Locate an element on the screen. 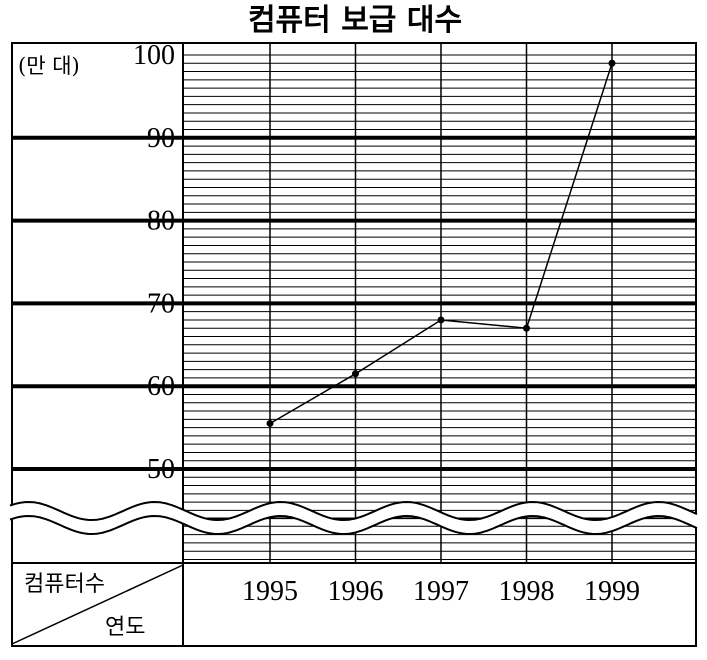 The image size is (707, 660). y-tick-label: 60 is located at coordinates (161, 386).